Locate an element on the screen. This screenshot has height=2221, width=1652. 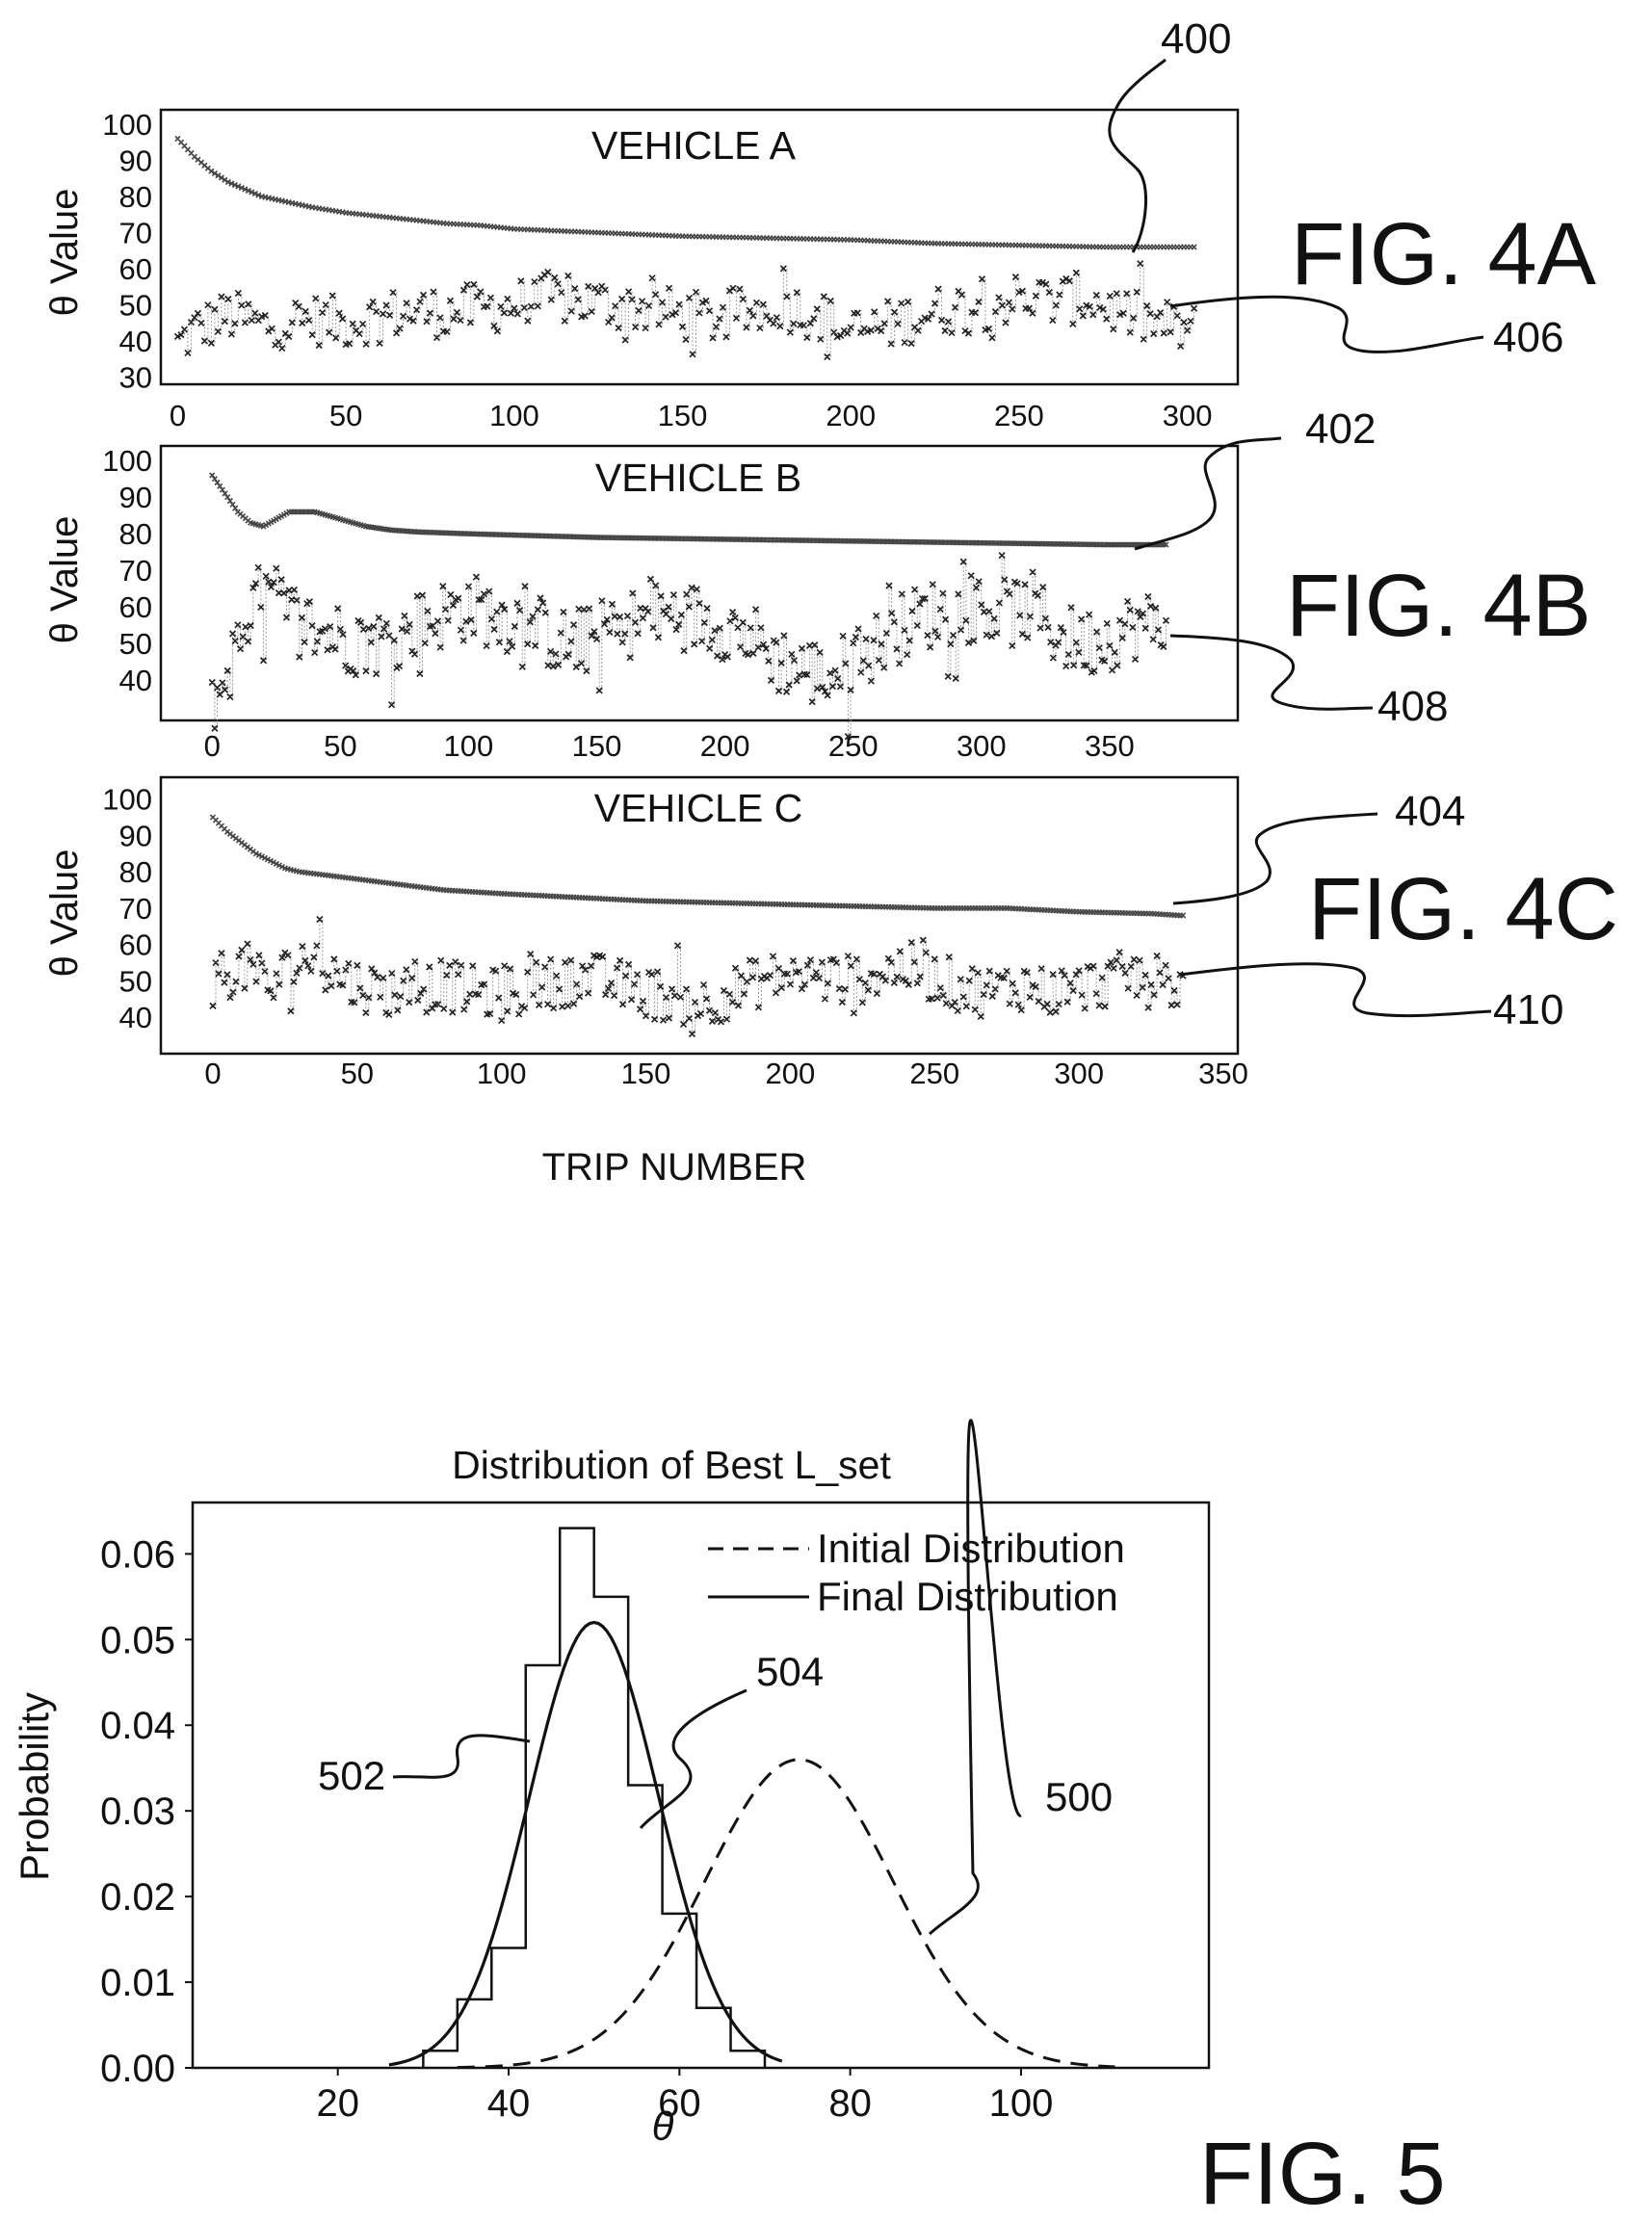
fig-4c-xtick-label: 250 is located at coordinates (934, 1073).